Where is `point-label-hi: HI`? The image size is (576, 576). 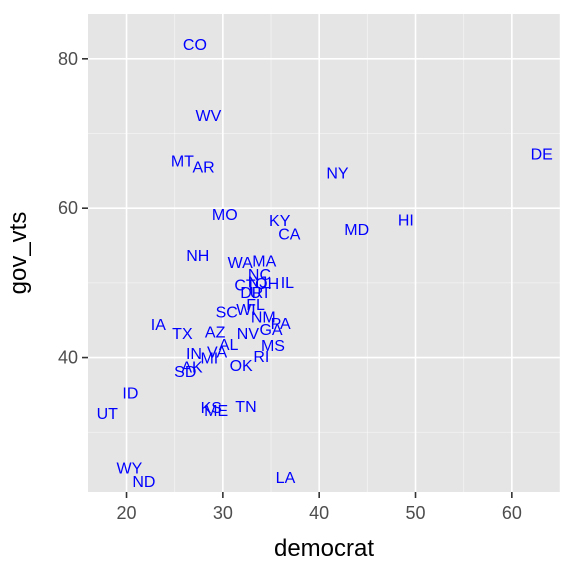 point-label-hi: HI is located at coordinates (406, 220).